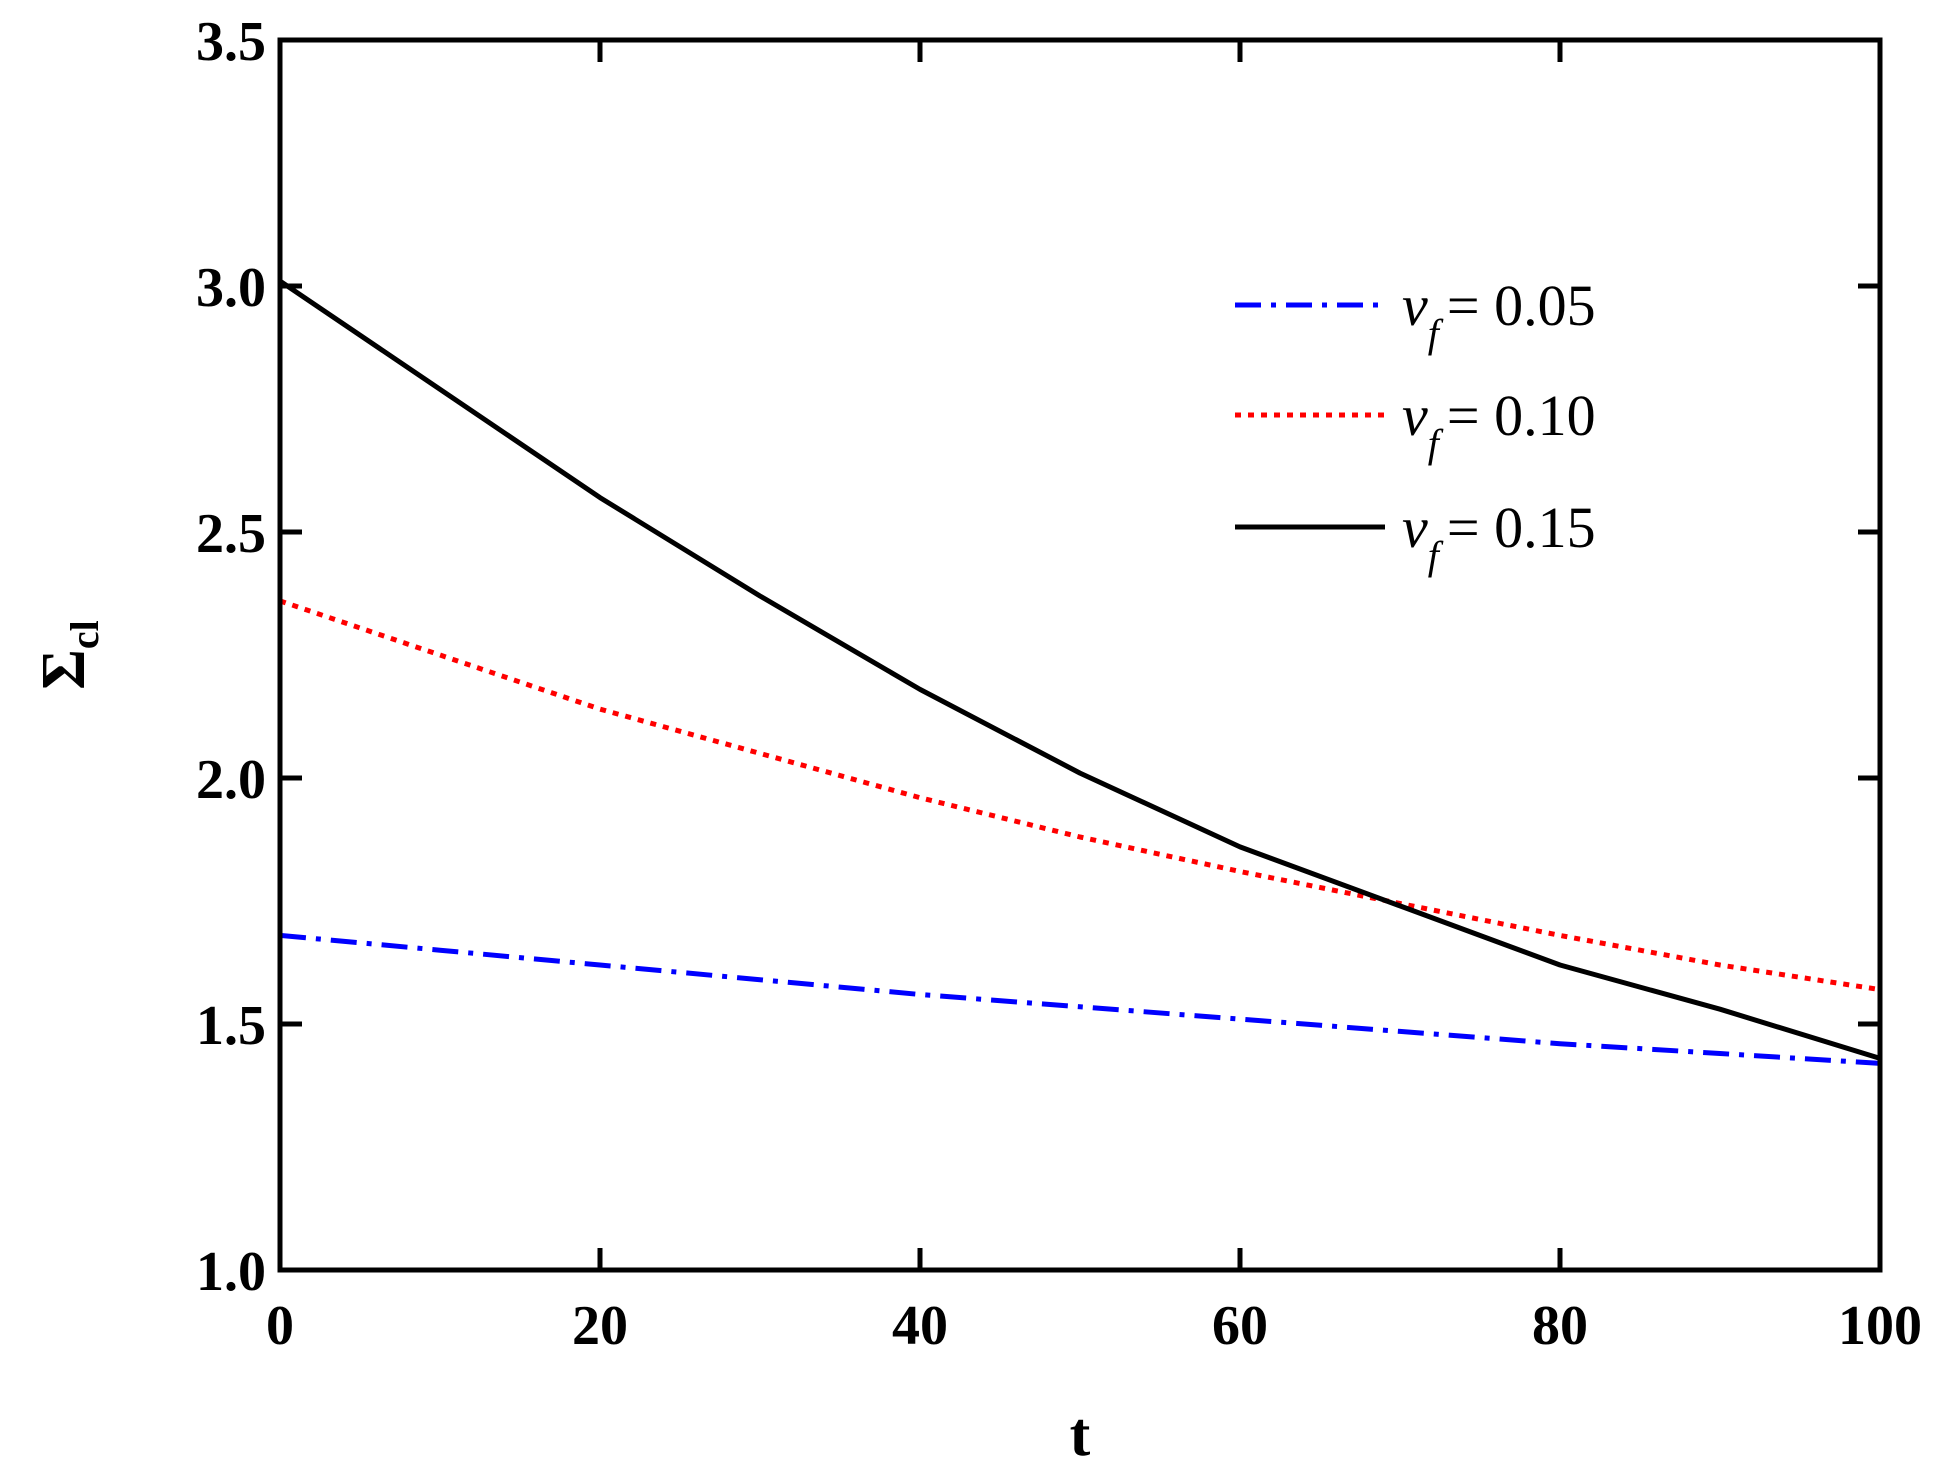  What do you see at coordinates (231, 288) in the screenshot?
I see `y-tick-label: 3.0` at bounding box center [231, 288].